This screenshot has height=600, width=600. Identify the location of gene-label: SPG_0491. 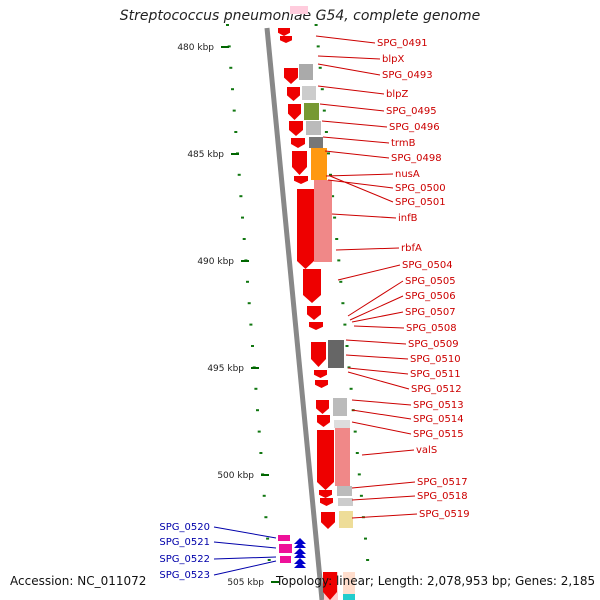
(402, 43).